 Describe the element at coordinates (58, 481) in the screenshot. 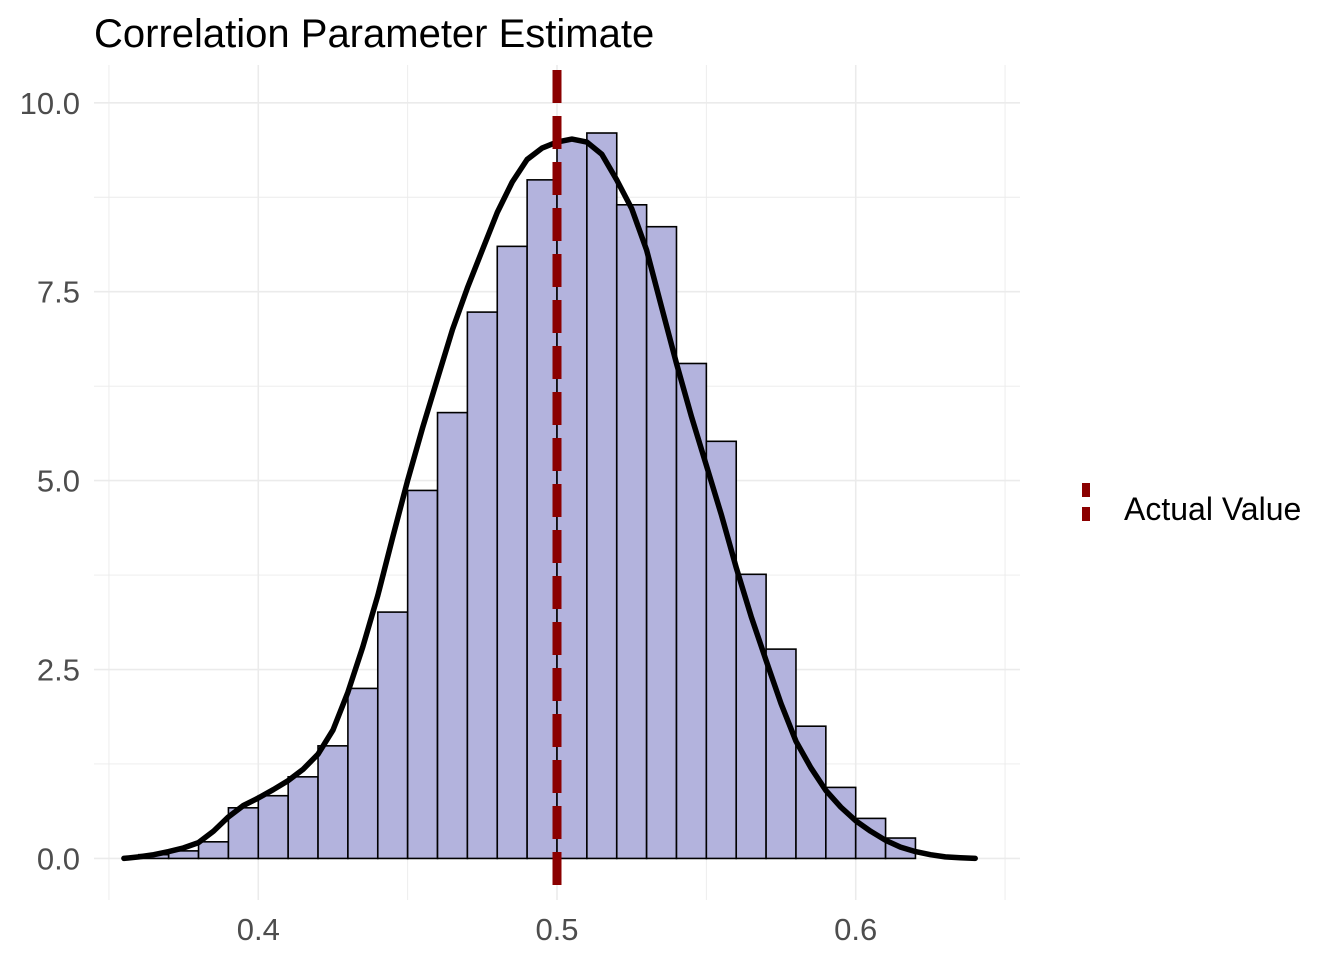

I see `y-tick-label: 5.0` at that location.